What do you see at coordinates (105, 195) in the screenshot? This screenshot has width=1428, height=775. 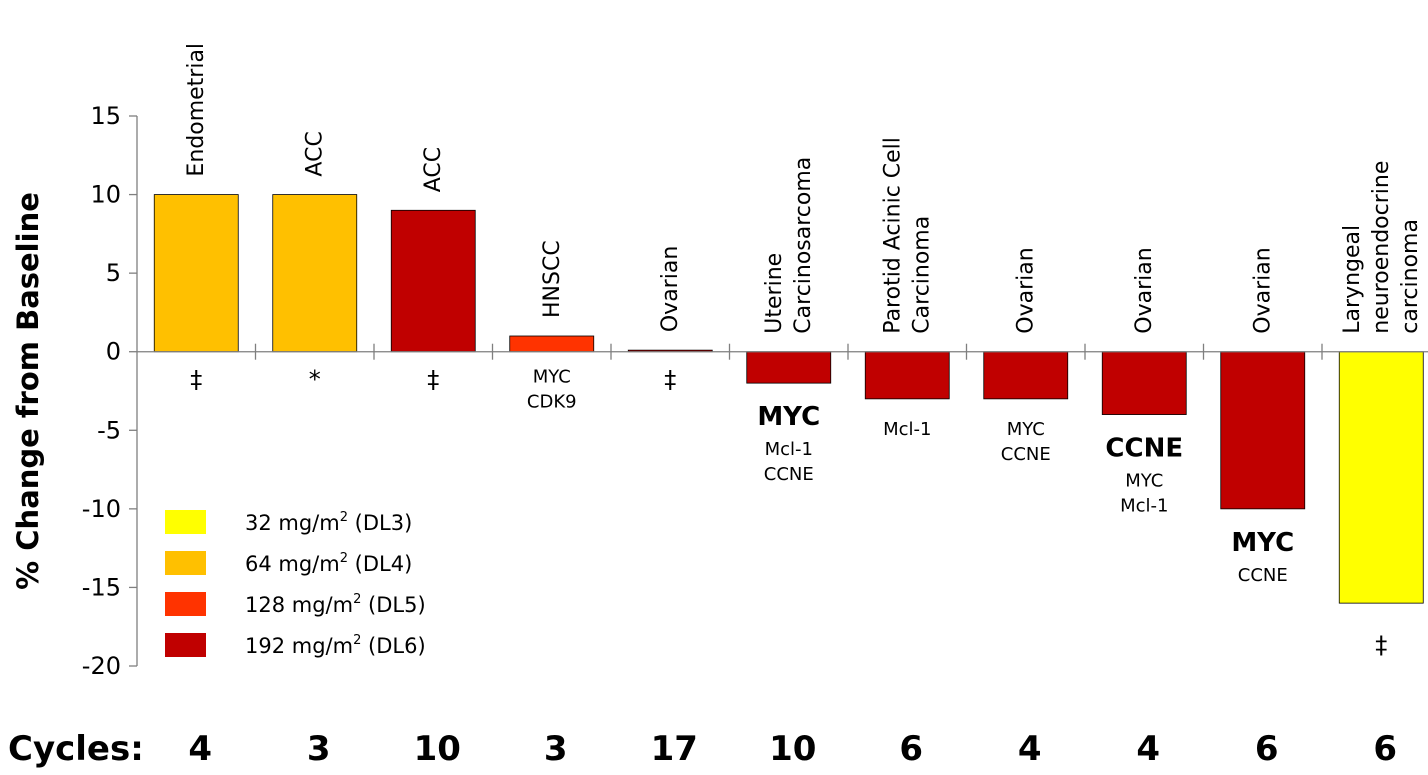 I see `y-tick-label: 10` at bounding box center [105, 195].